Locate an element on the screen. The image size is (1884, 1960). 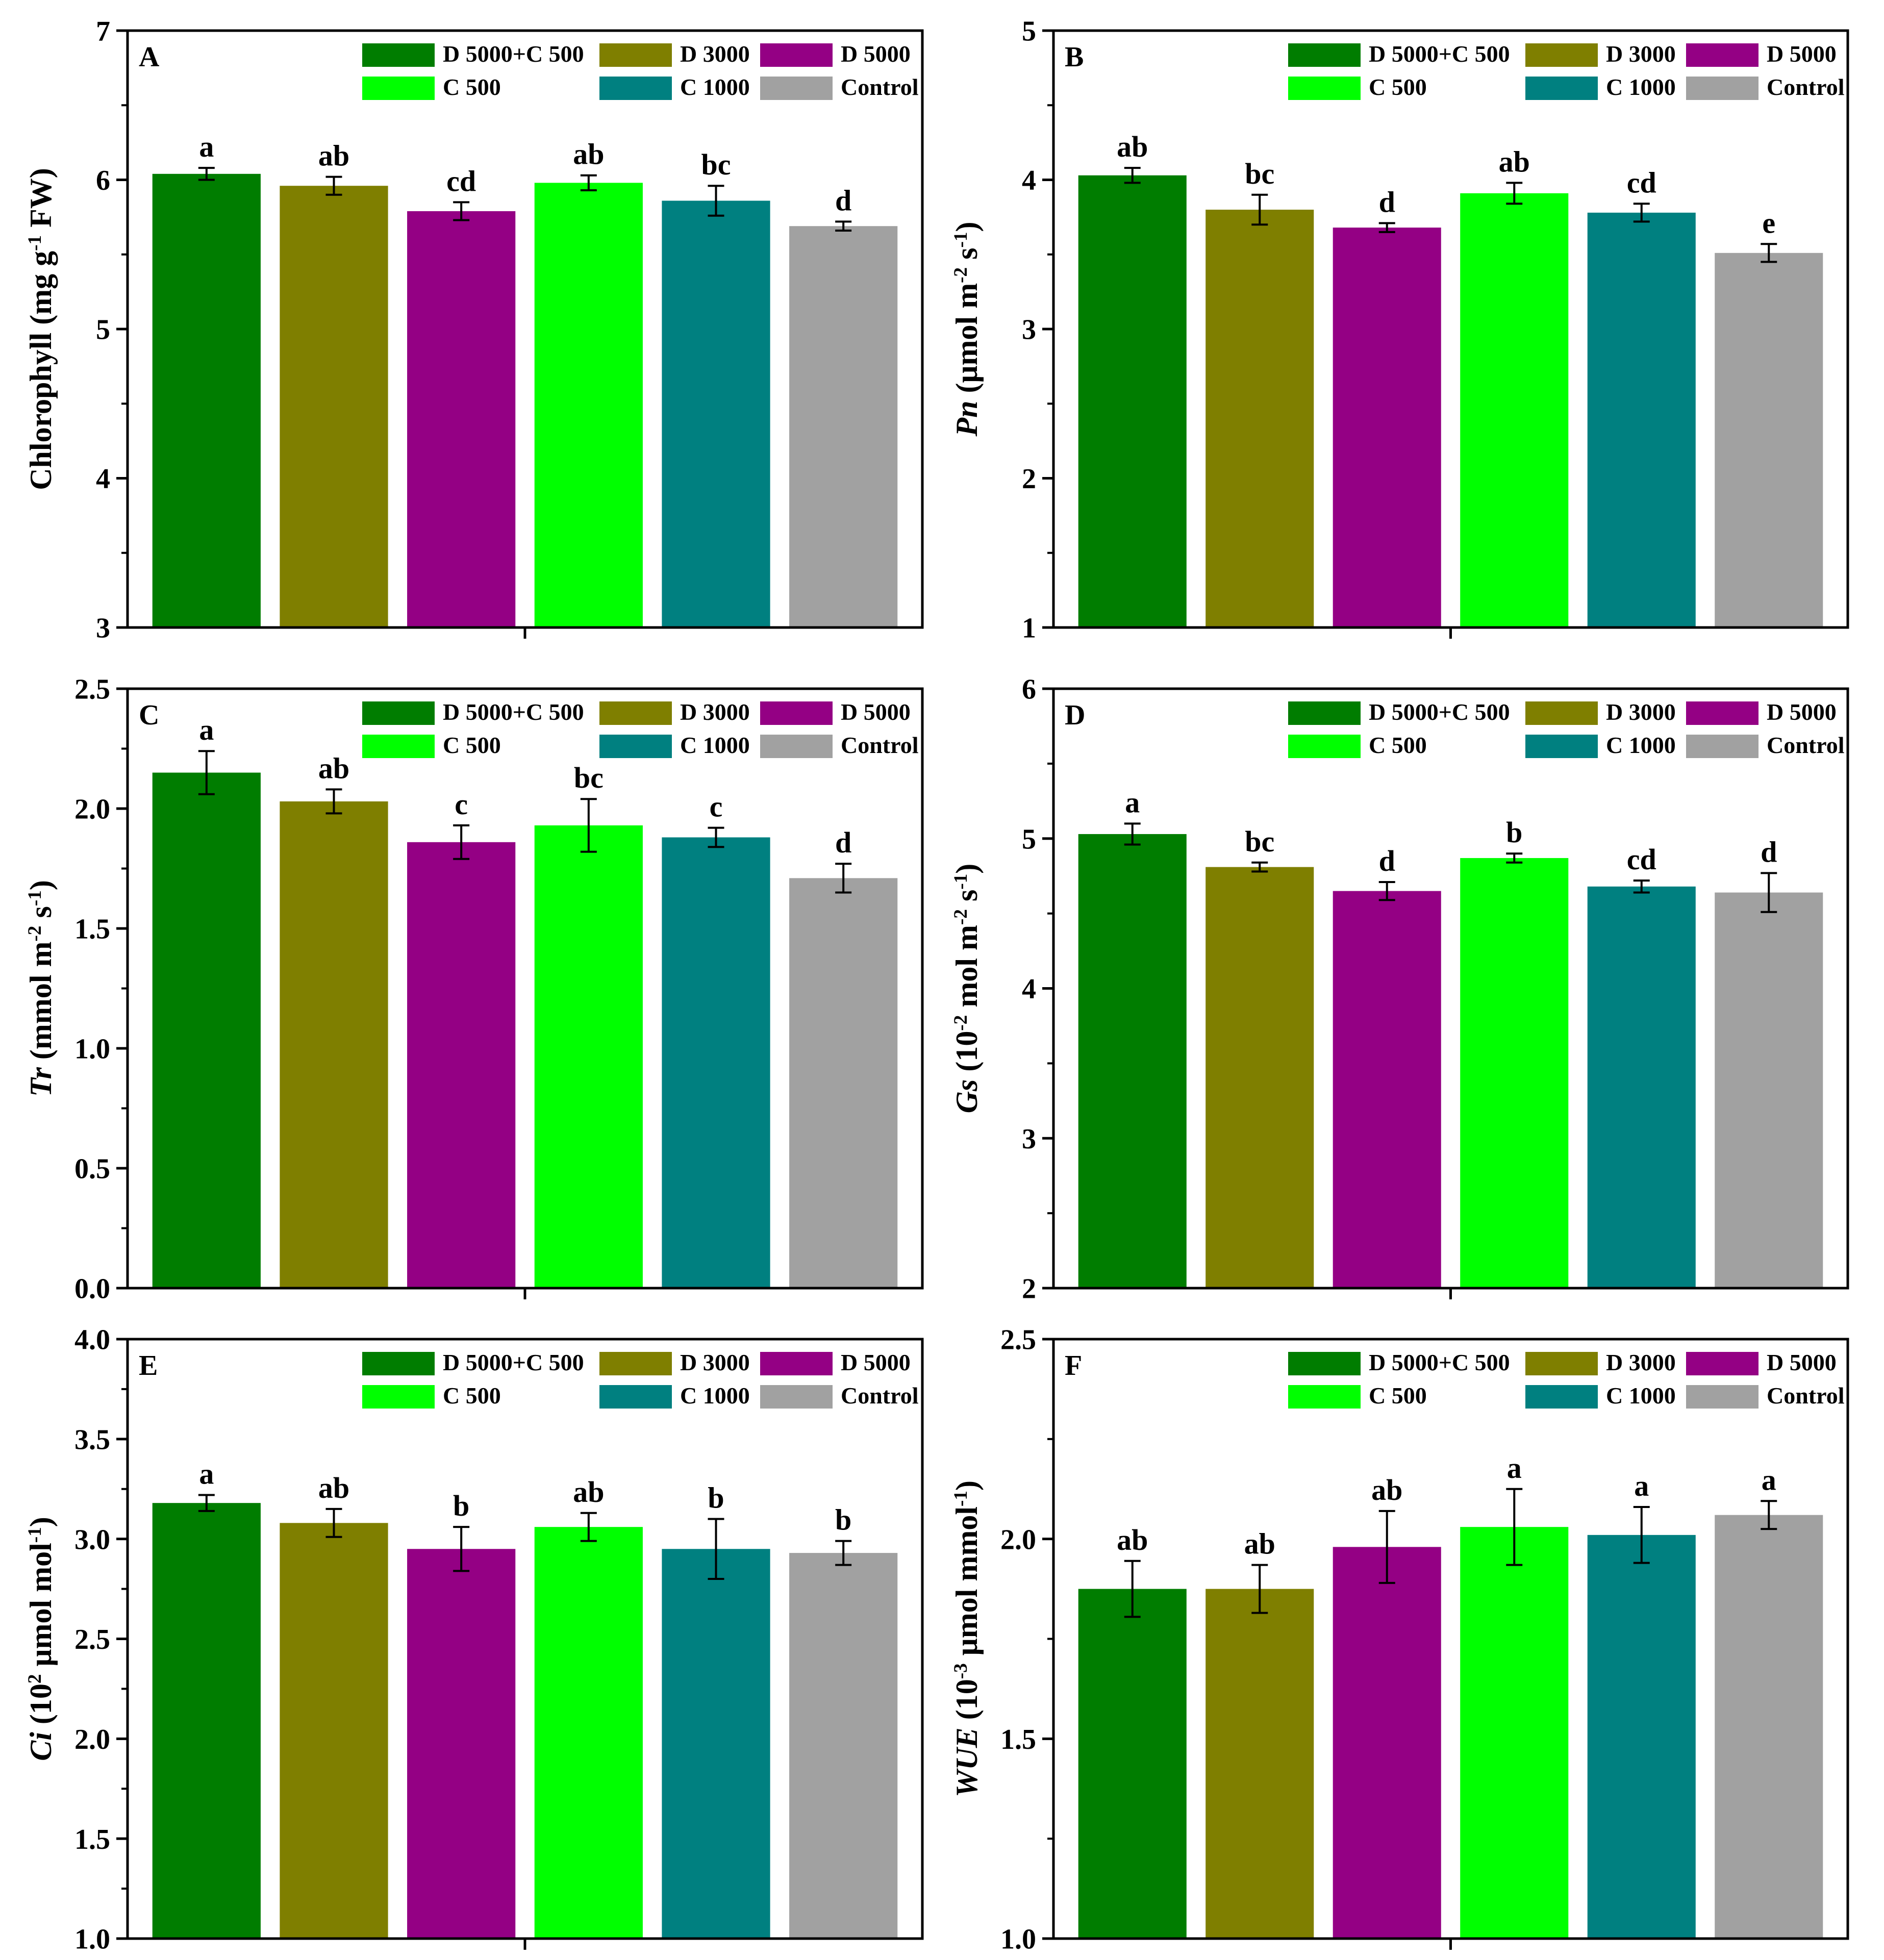
panel-a-y-tick-label: 3 is located at coordinates (103, 629).